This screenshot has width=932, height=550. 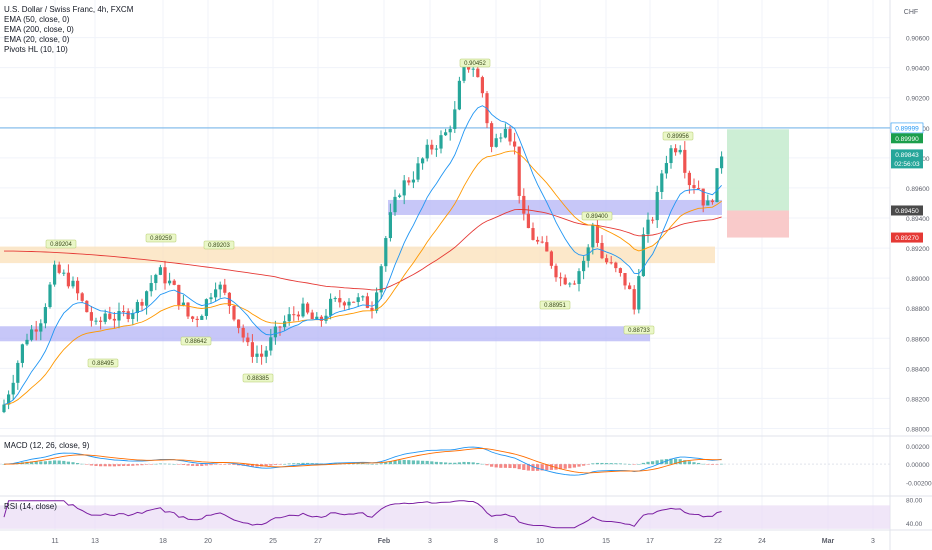 What do you see at coordinates (918, 429) in the screenshot?
I see `price-tick: 0.88000` at bounding box center [918, 429].